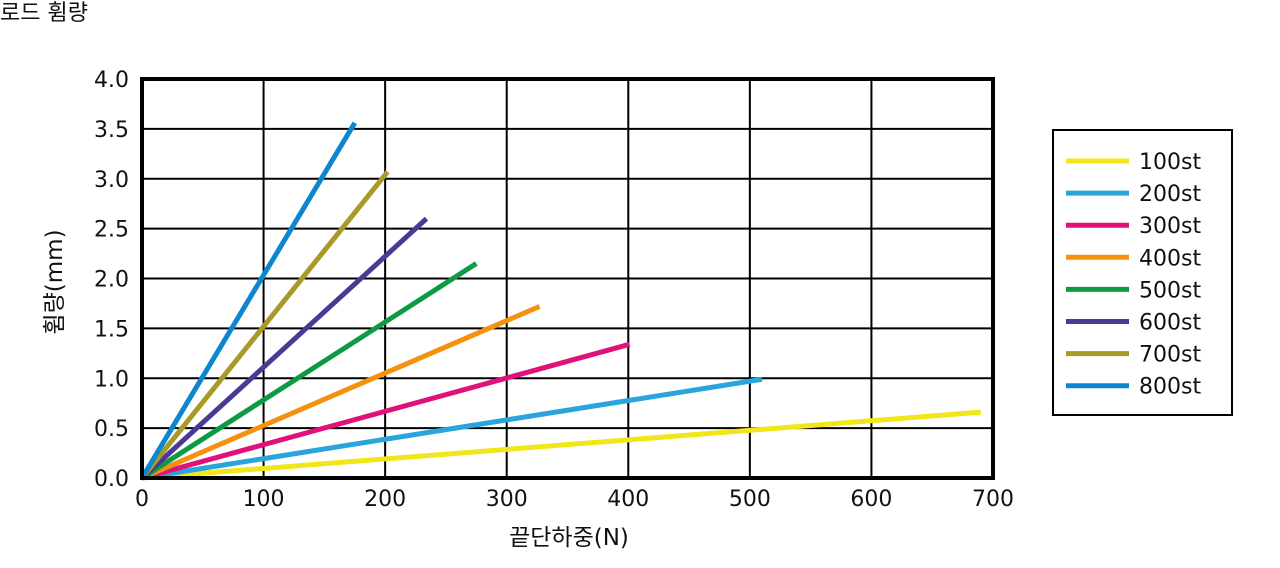 This screenshot has height=568, width=1280. What do you see at coordinates (264, 499) in the screenshot?
I see `x-tick-label: 100` at bounding box center [264, 499].